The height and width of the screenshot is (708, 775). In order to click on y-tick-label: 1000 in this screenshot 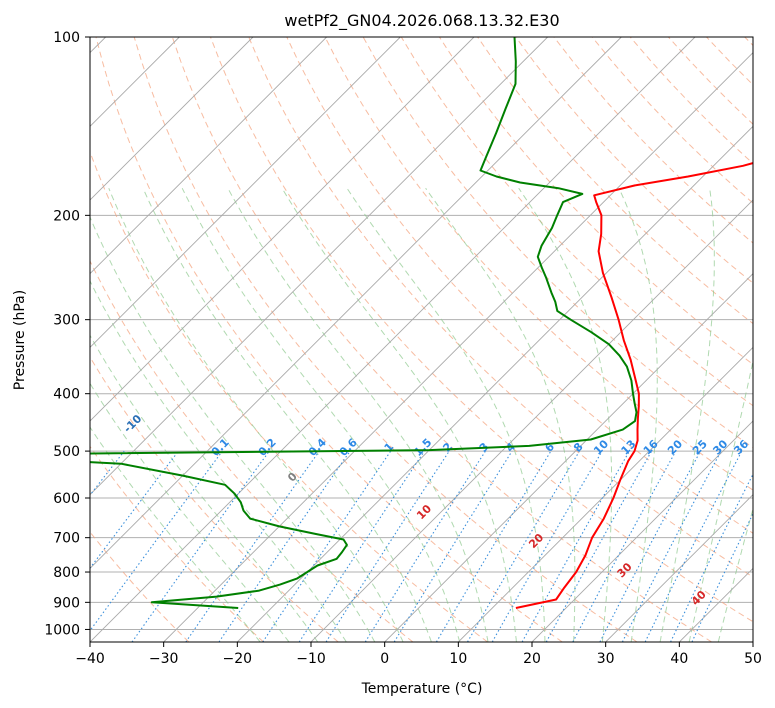, I will do `click(62, 630)`.